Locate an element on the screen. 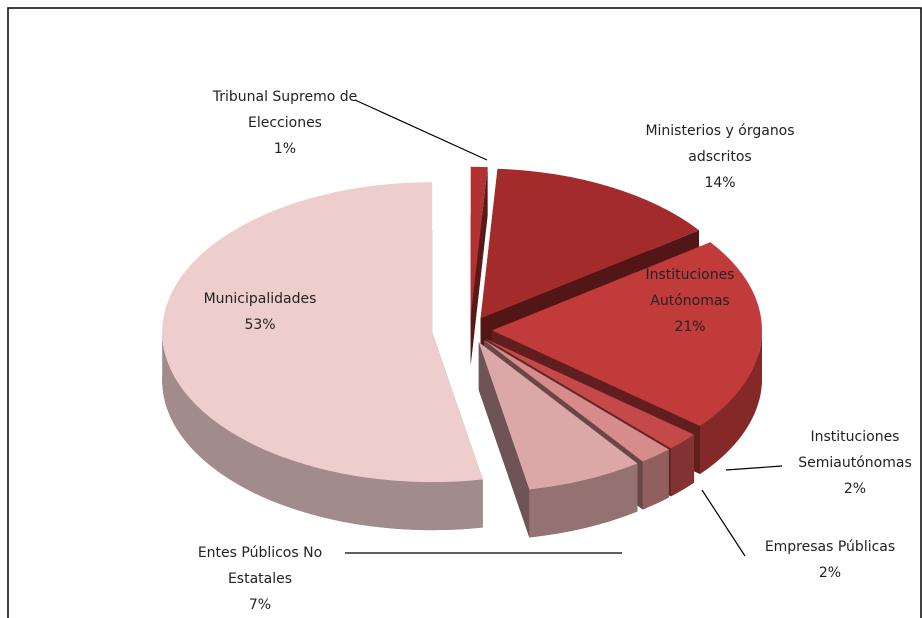  category-label: Ministerios y órganos adscritos is located at coordinates (720, 144).